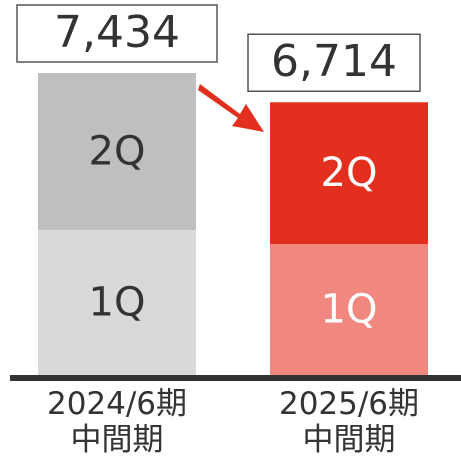  Describe the element at coordinates (349, 421) in the screenshot. I see `x-tick-label: 2025/6期 中間期` at that location.